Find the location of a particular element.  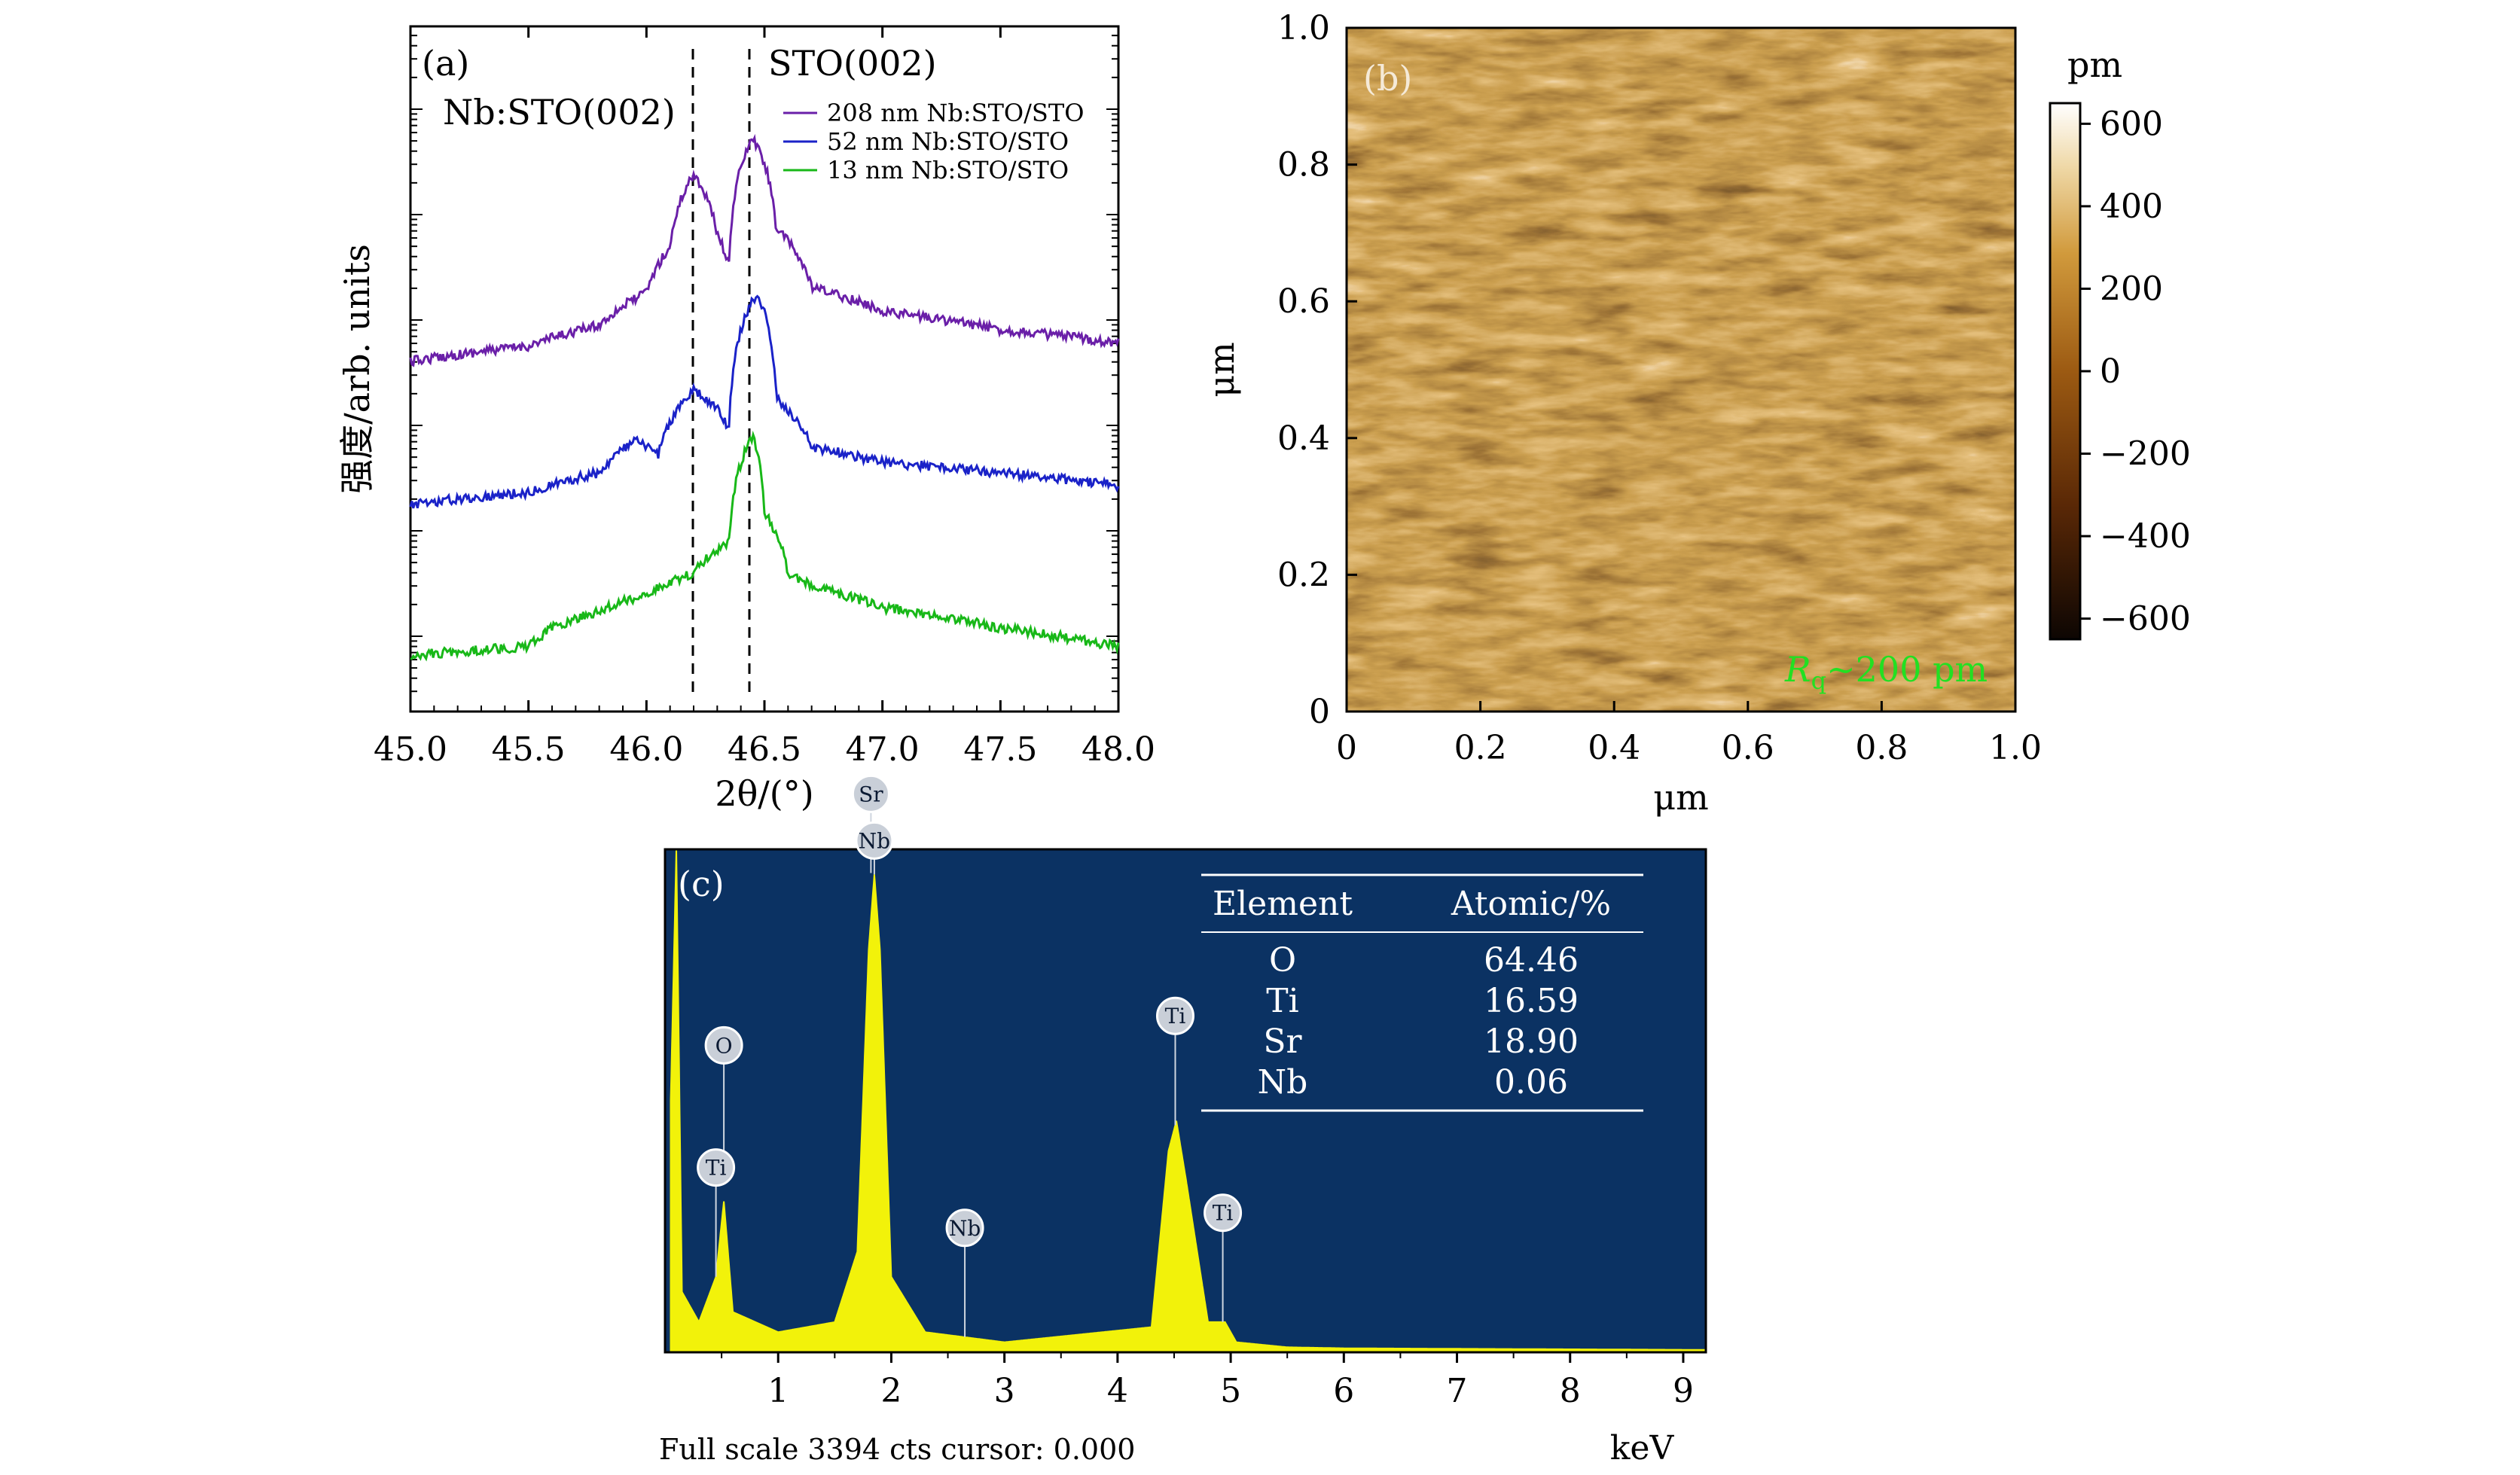

panel-a-curves is located at coordinates (764, 398).